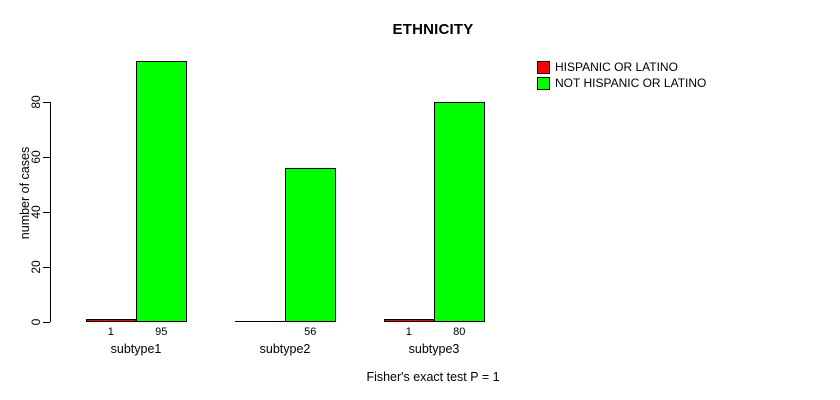  I want to click on legend: HISPANIC OR LATINO NOT HISPANIC OR LATINO, so click(621, 77).